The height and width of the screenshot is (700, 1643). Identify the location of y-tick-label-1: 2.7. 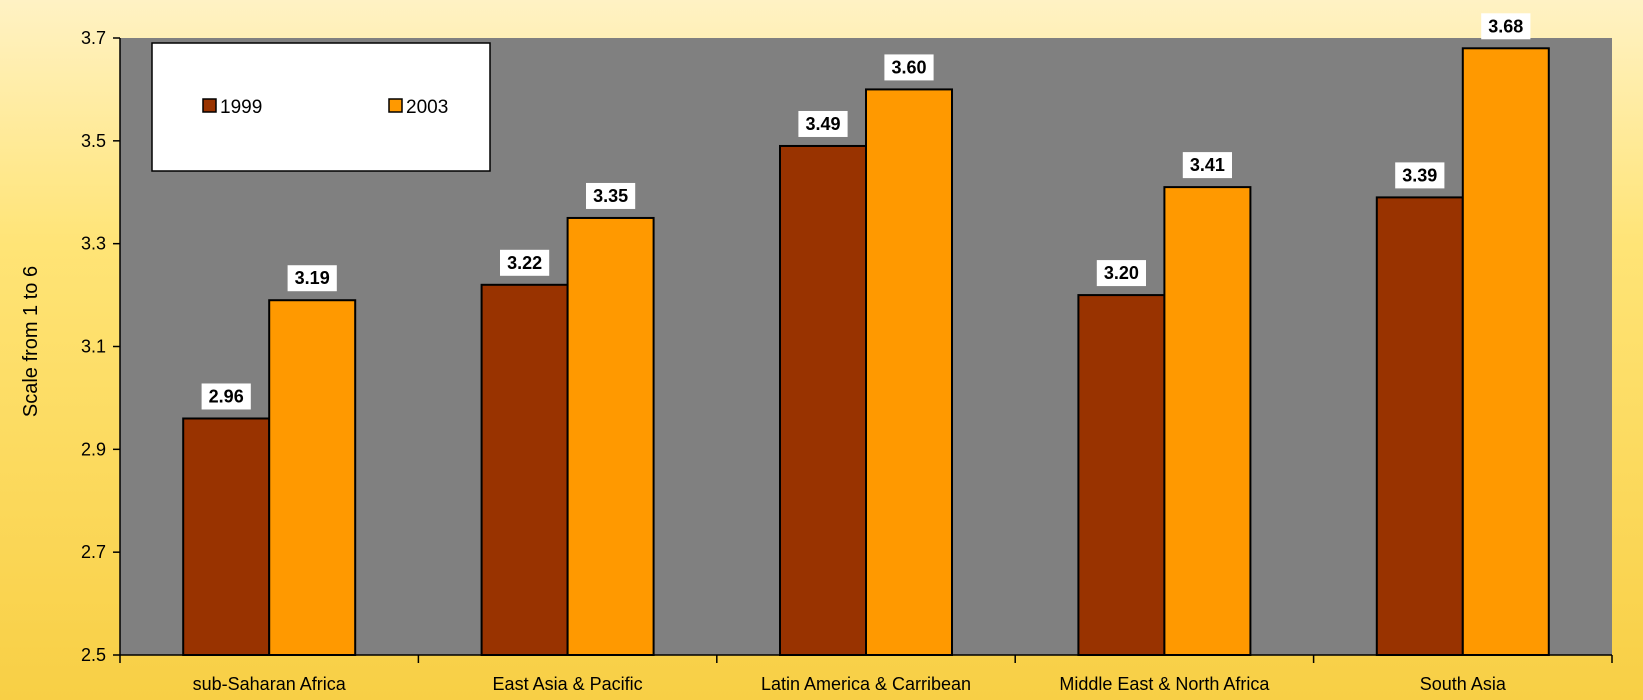
(93, 552).